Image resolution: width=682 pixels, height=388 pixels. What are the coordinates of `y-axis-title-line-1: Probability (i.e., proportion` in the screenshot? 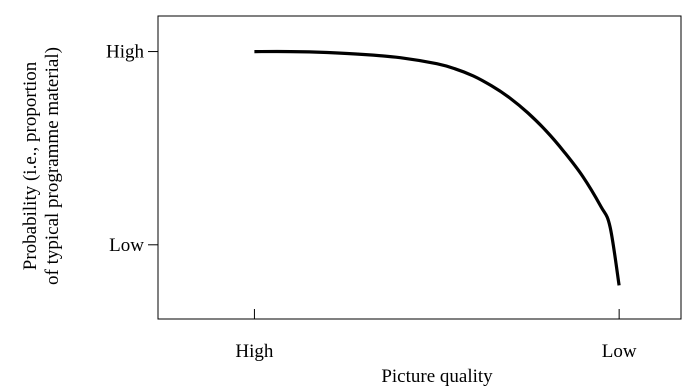 It's located at (30, 165).